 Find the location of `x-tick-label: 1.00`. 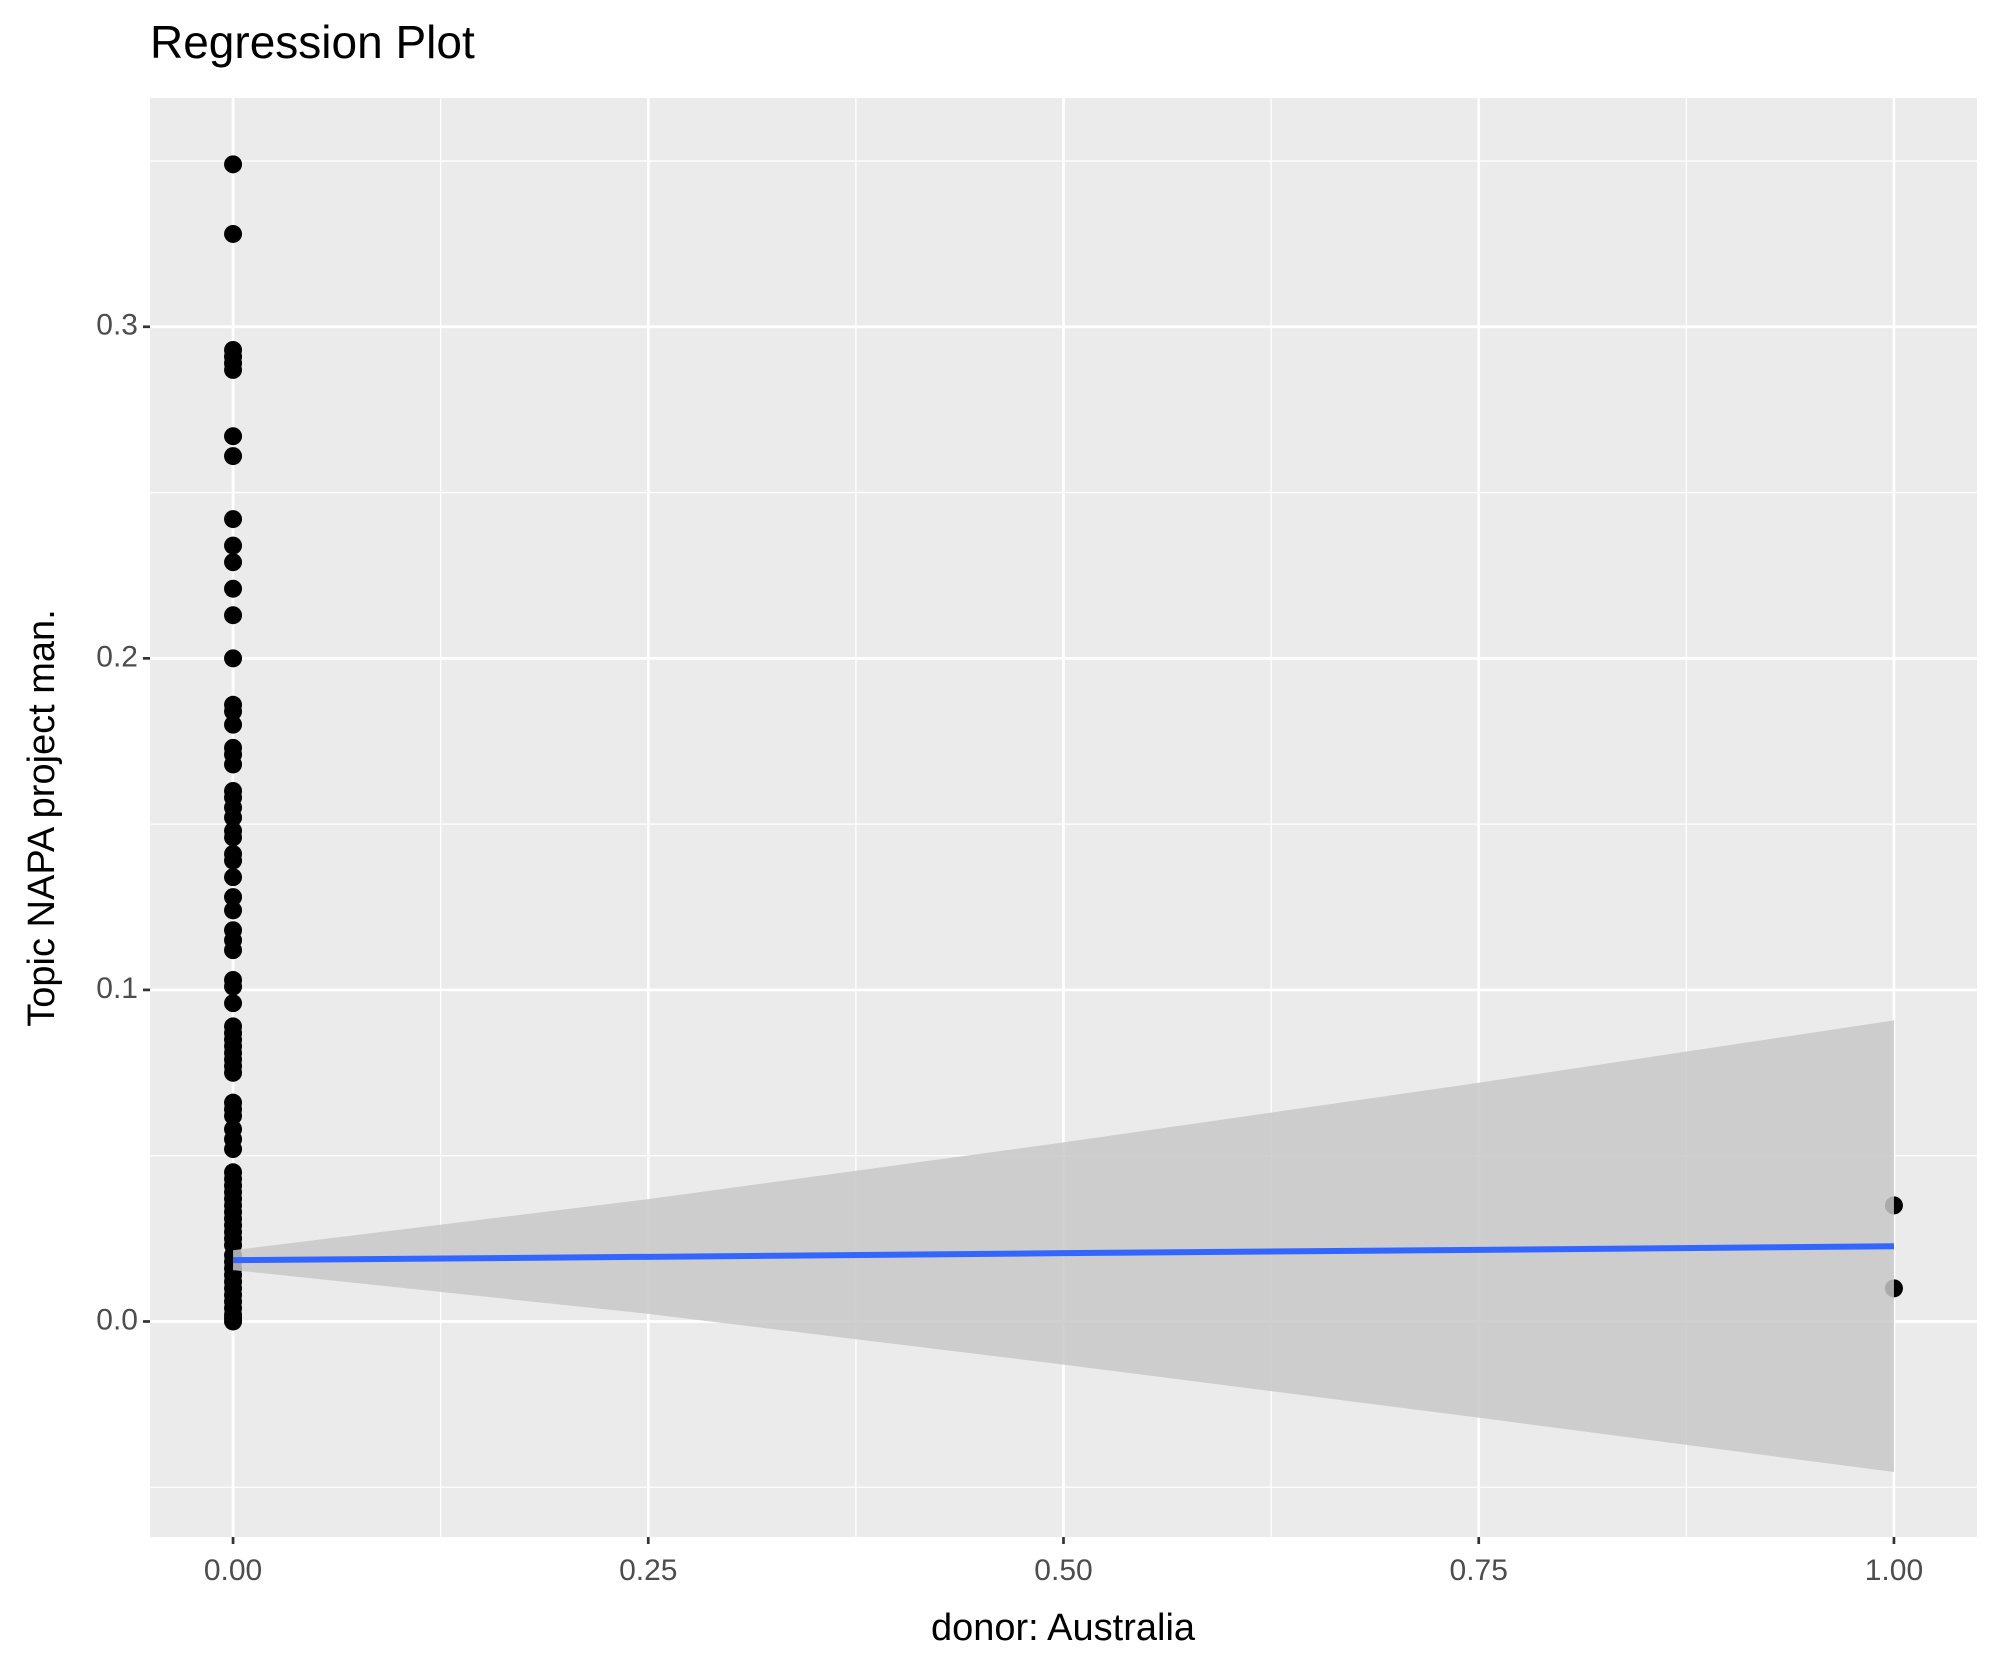

x-tick-label: 1.00 is located at coordinates (1894, 1570).